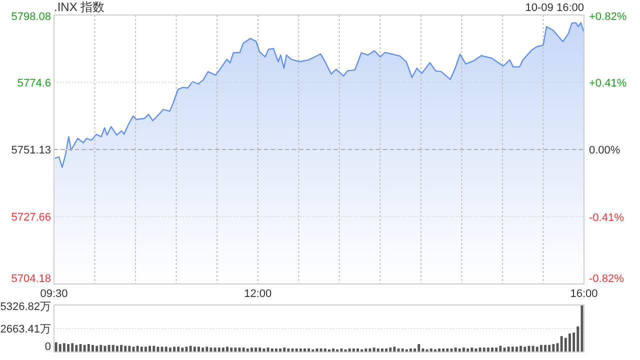  What do you see at coordinates (31, 150) in the screenshot?
I see `y-tick-label: 5751.13` at bounding box center [31, 150].